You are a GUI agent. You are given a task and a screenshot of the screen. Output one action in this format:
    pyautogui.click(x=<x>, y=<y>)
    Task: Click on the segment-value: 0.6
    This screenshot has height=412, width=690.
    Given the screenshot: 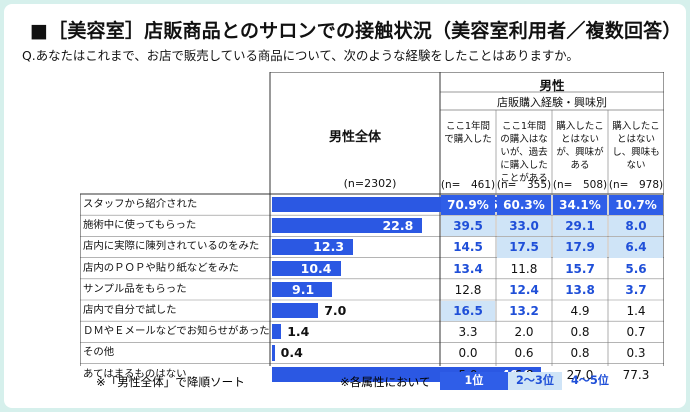 What is the action you would take?
    pyautogui.click(x=524, y=353)
    